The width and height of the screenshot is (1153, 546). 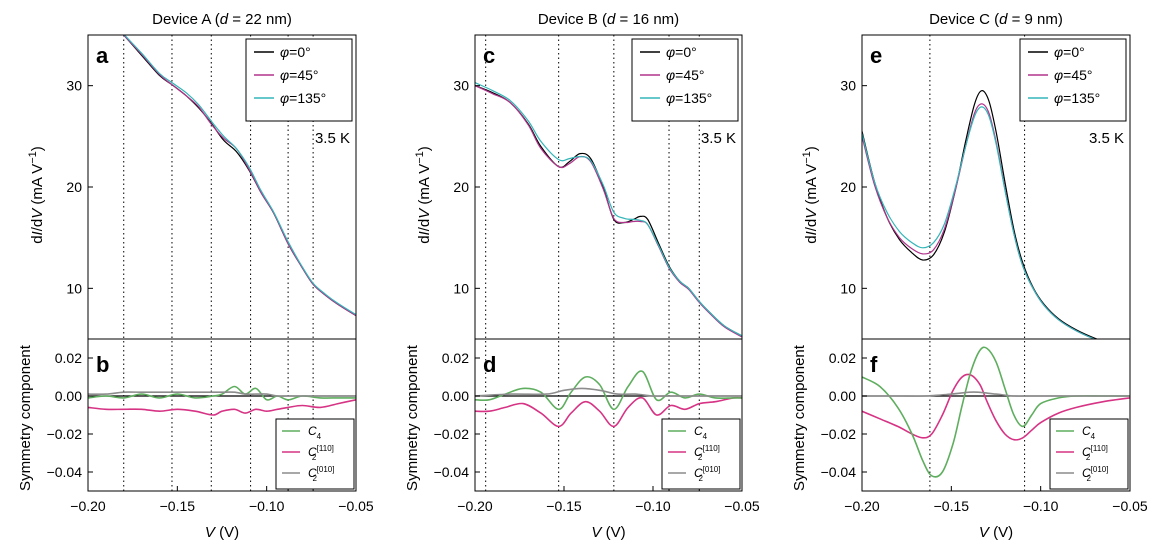 What do you see at coordinates (227, 532) in the screenshot?
I see `xlabel-unit: (V)` at bounding box center [227, 532].